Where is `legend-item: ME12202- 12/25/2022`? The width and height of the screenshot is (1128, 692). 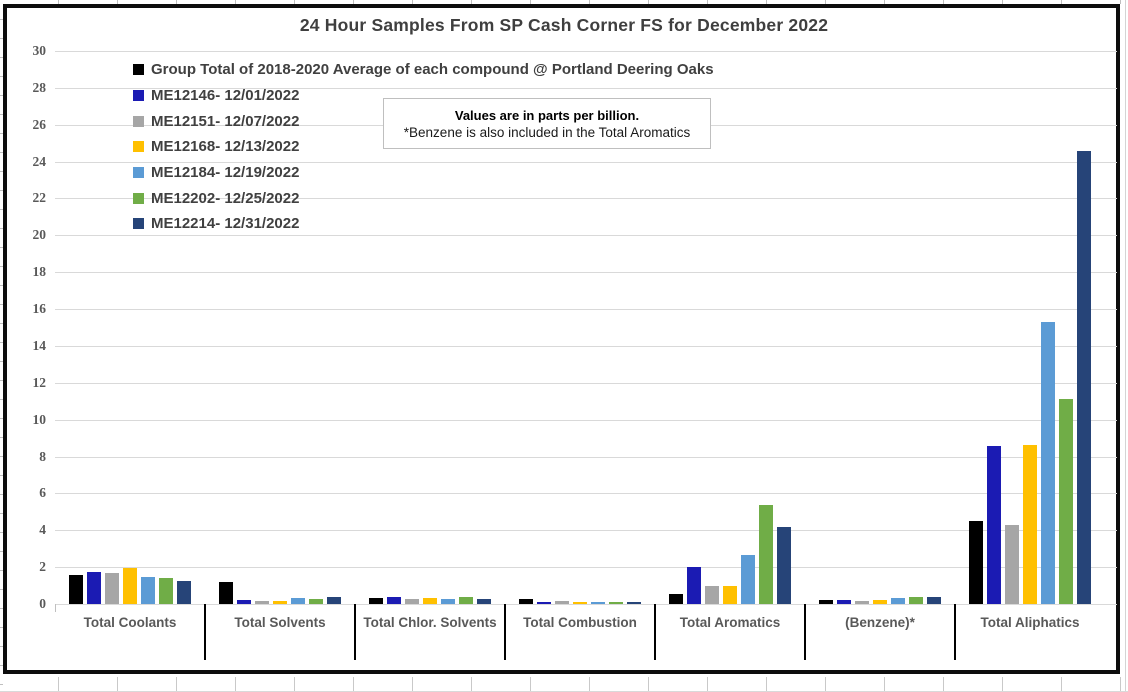
legend-item: ME12202- 12/25/2022 is located at coordinates (423, 198).